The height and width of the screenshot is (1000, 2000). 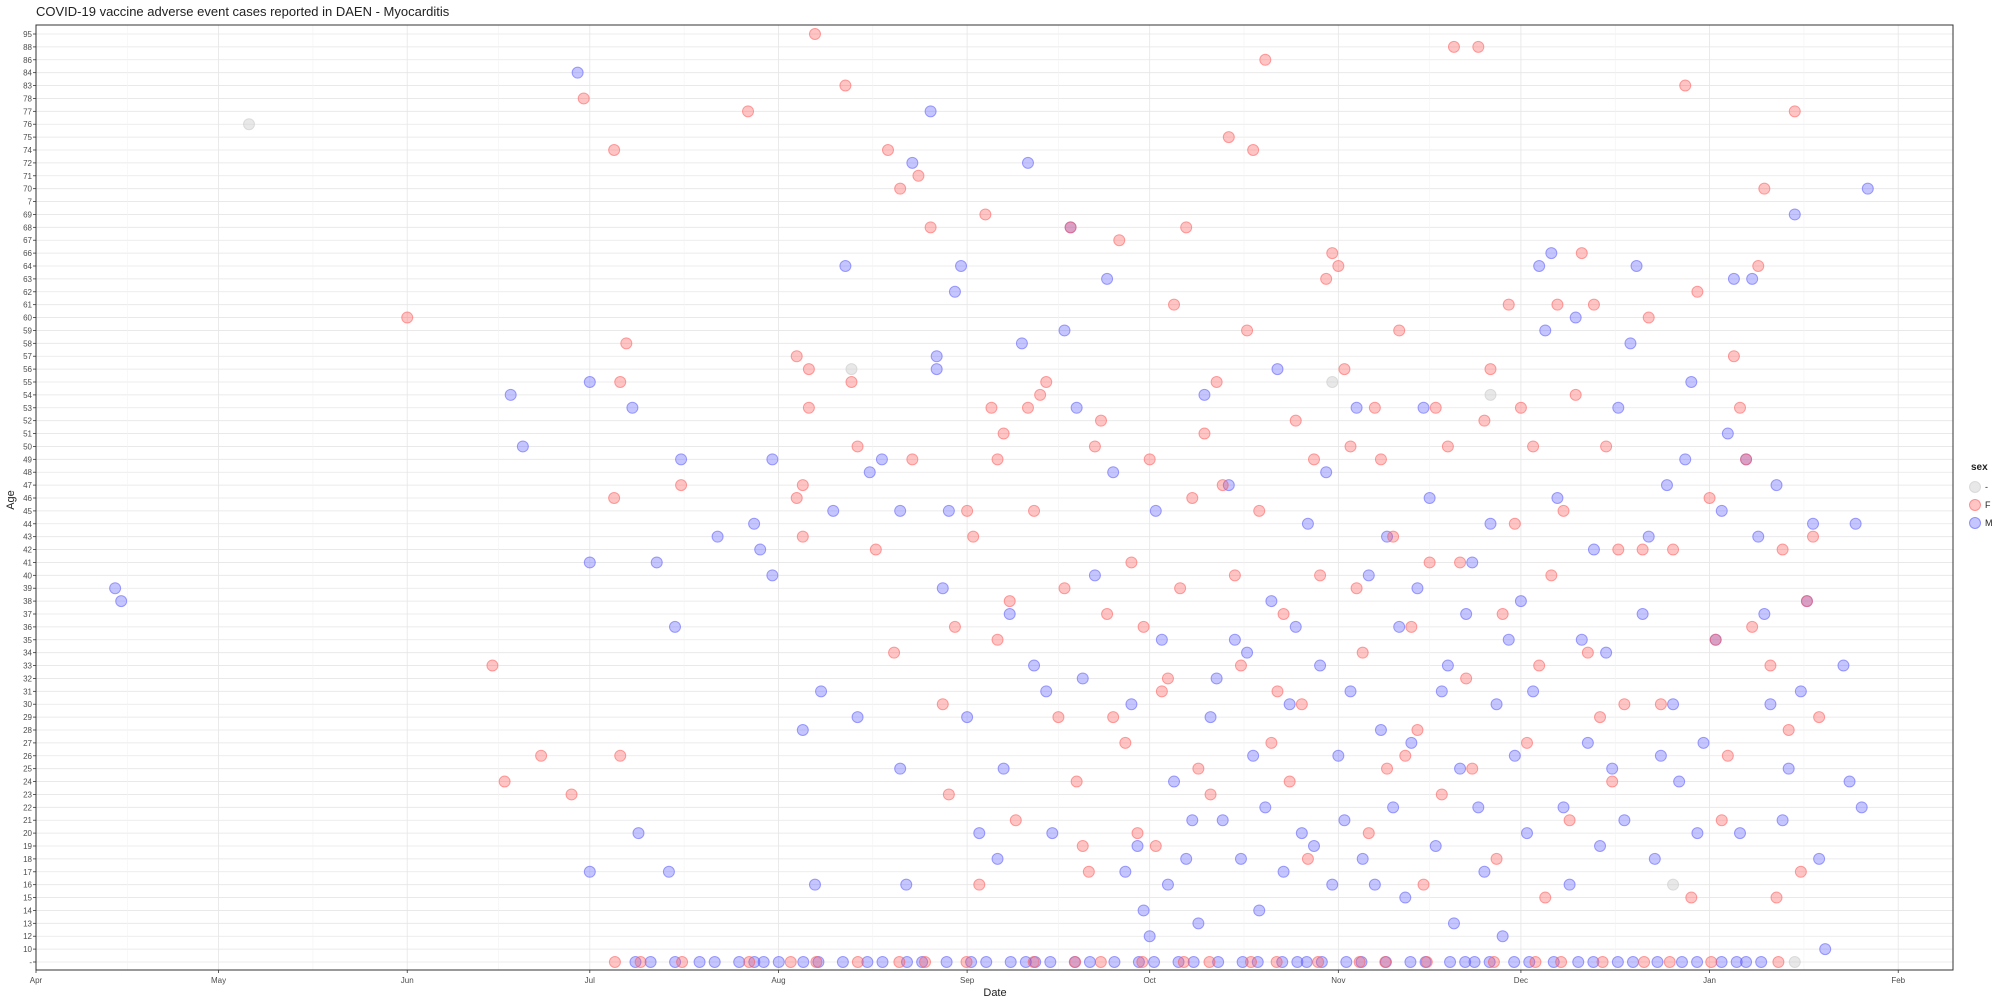 What do you see at coordinates (27, 266) in the screenshot?
I see `y-tick-label: 64` at bounding box center [27, 266].